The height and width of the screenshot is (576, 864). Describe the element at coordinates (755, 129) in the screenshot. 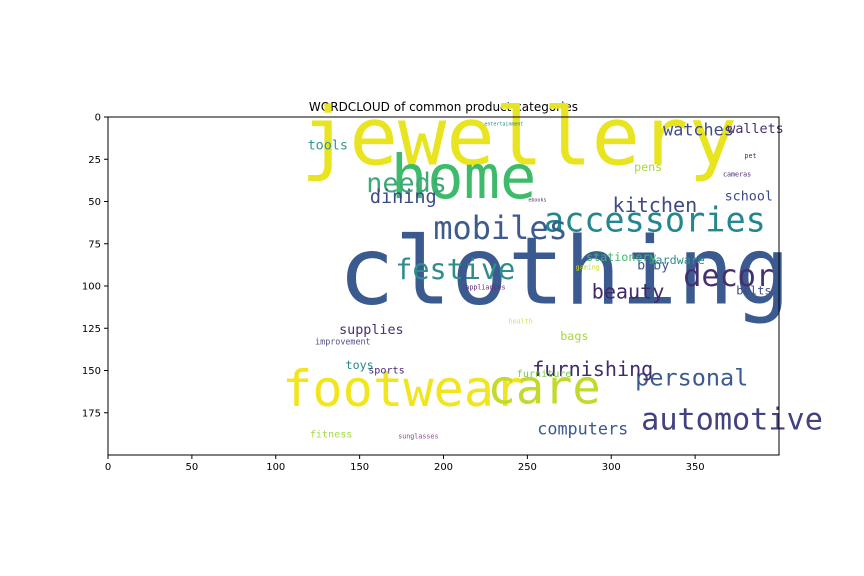

I see `word-wallets: wallets` at that location.